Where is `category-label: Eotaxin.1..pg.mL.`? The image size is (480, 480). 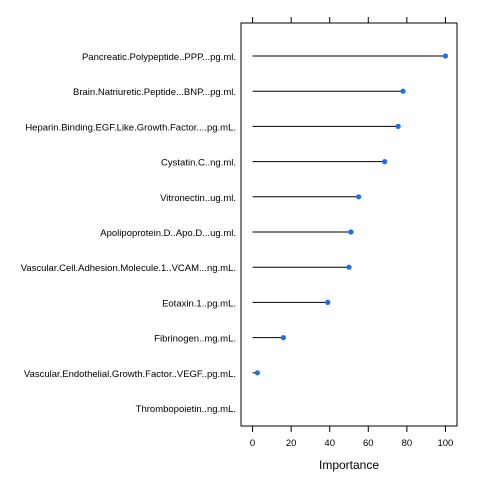
category-label: Eotaxin.1..pg.mL. is located at coordinates (199, 303).